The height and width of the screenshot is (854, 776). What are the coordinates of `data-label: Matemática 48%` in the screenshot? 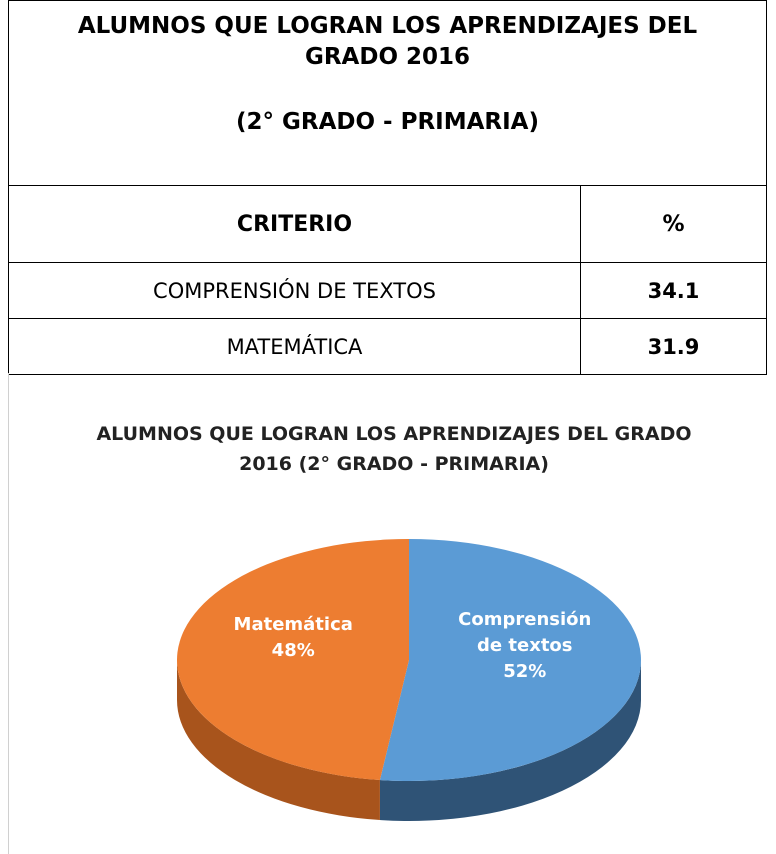 It's located at (293, 638).